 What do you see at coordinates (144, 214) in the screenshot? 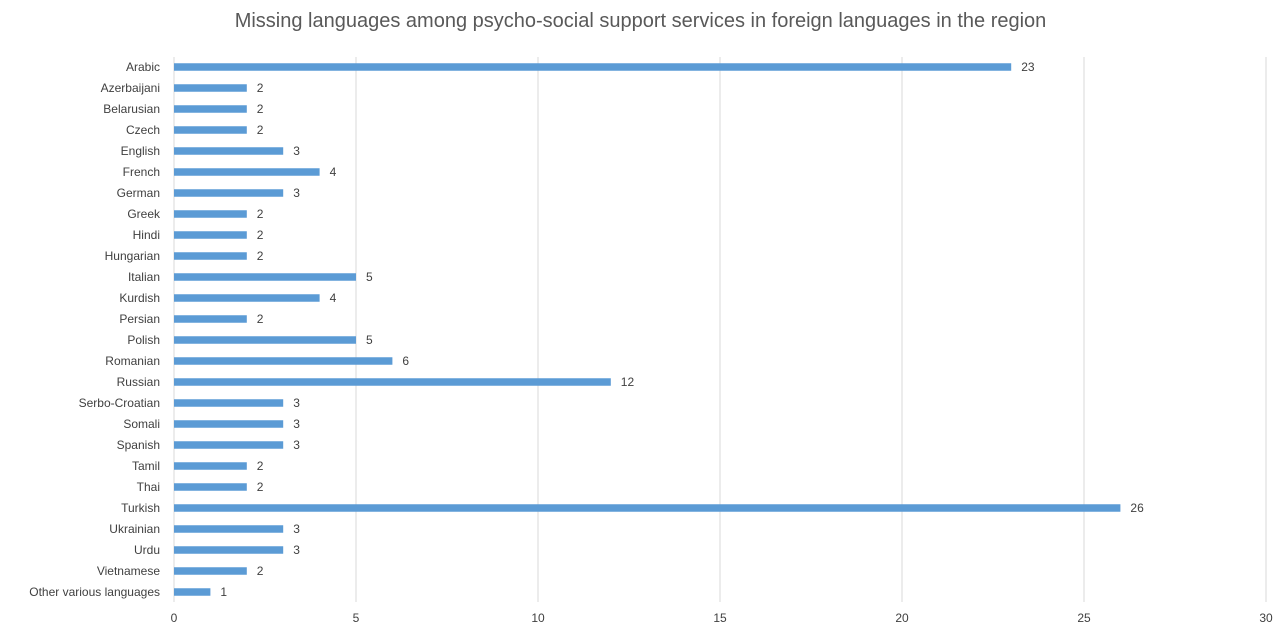
I see `category-label: Greek` at bounding box center [144, 214].